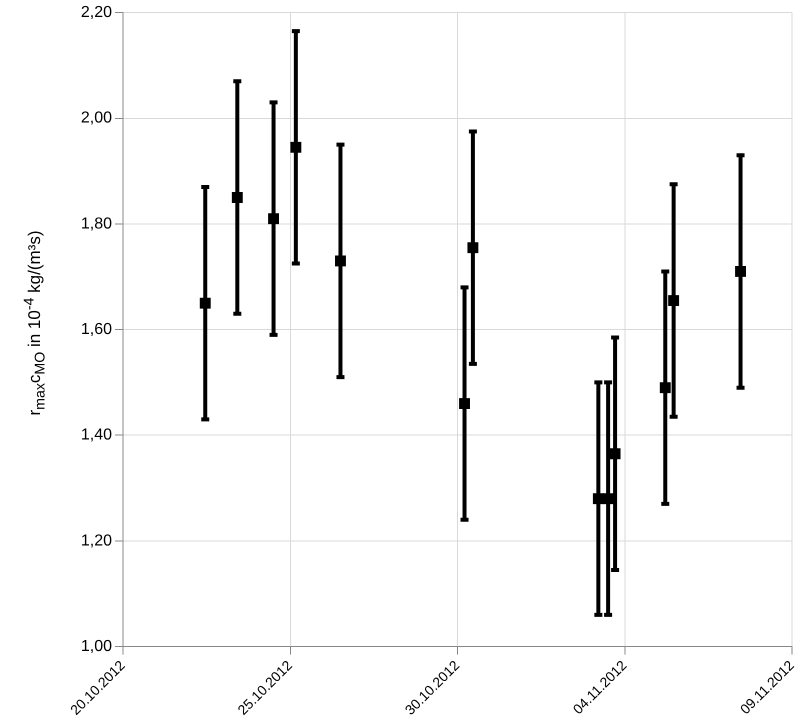 The width and height of the screenshot is (807, 722). Describe the element at coordinates (96, 118) in the screenshot. I see `y-tick-label: 2,00` at that location.